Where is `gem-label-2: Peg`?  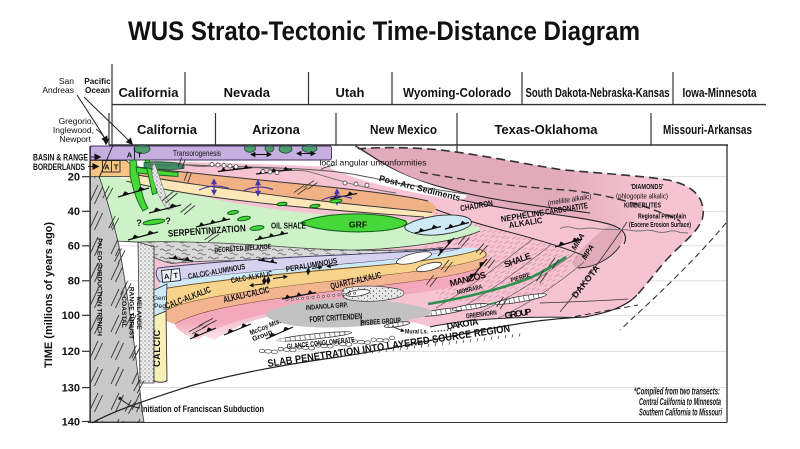 gem-label-2: Peg is located at coordinates (160, 306).